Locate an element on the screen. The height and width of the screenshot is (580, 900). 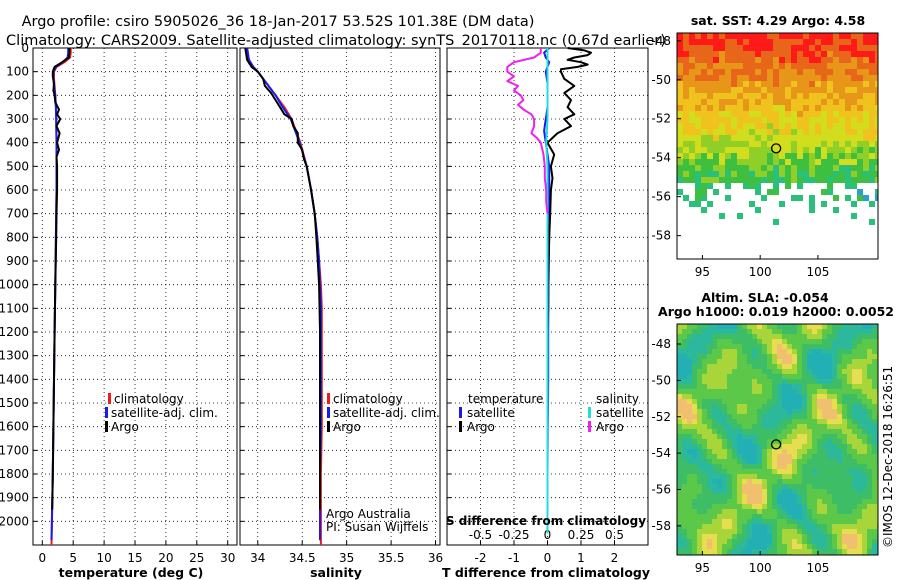
series-line-s-satellite is located at coordinates (547, 291).